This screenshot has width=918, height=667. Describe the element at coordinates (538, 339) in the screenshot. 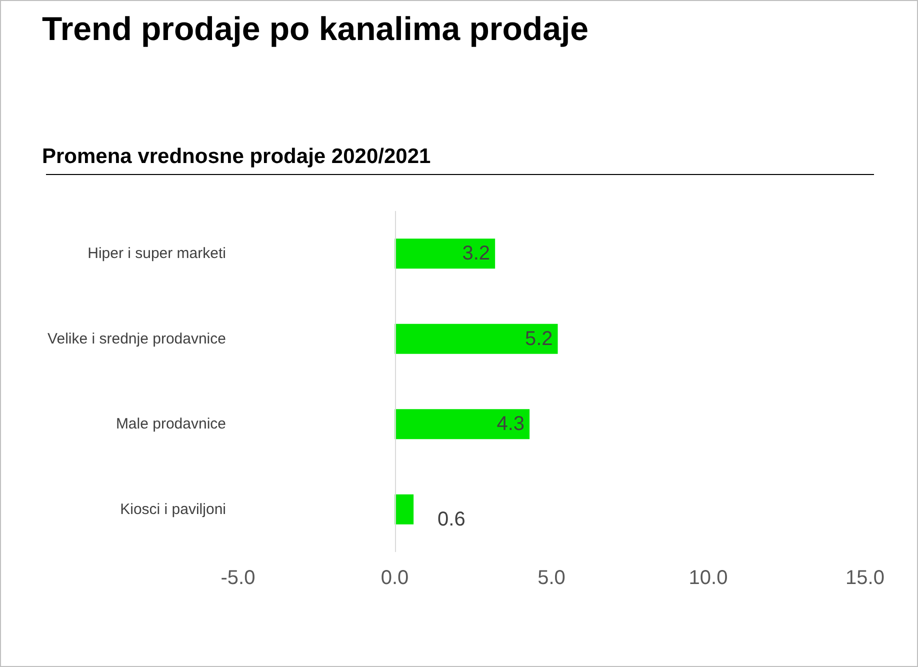

I see `data-label: 5.2` at that location.